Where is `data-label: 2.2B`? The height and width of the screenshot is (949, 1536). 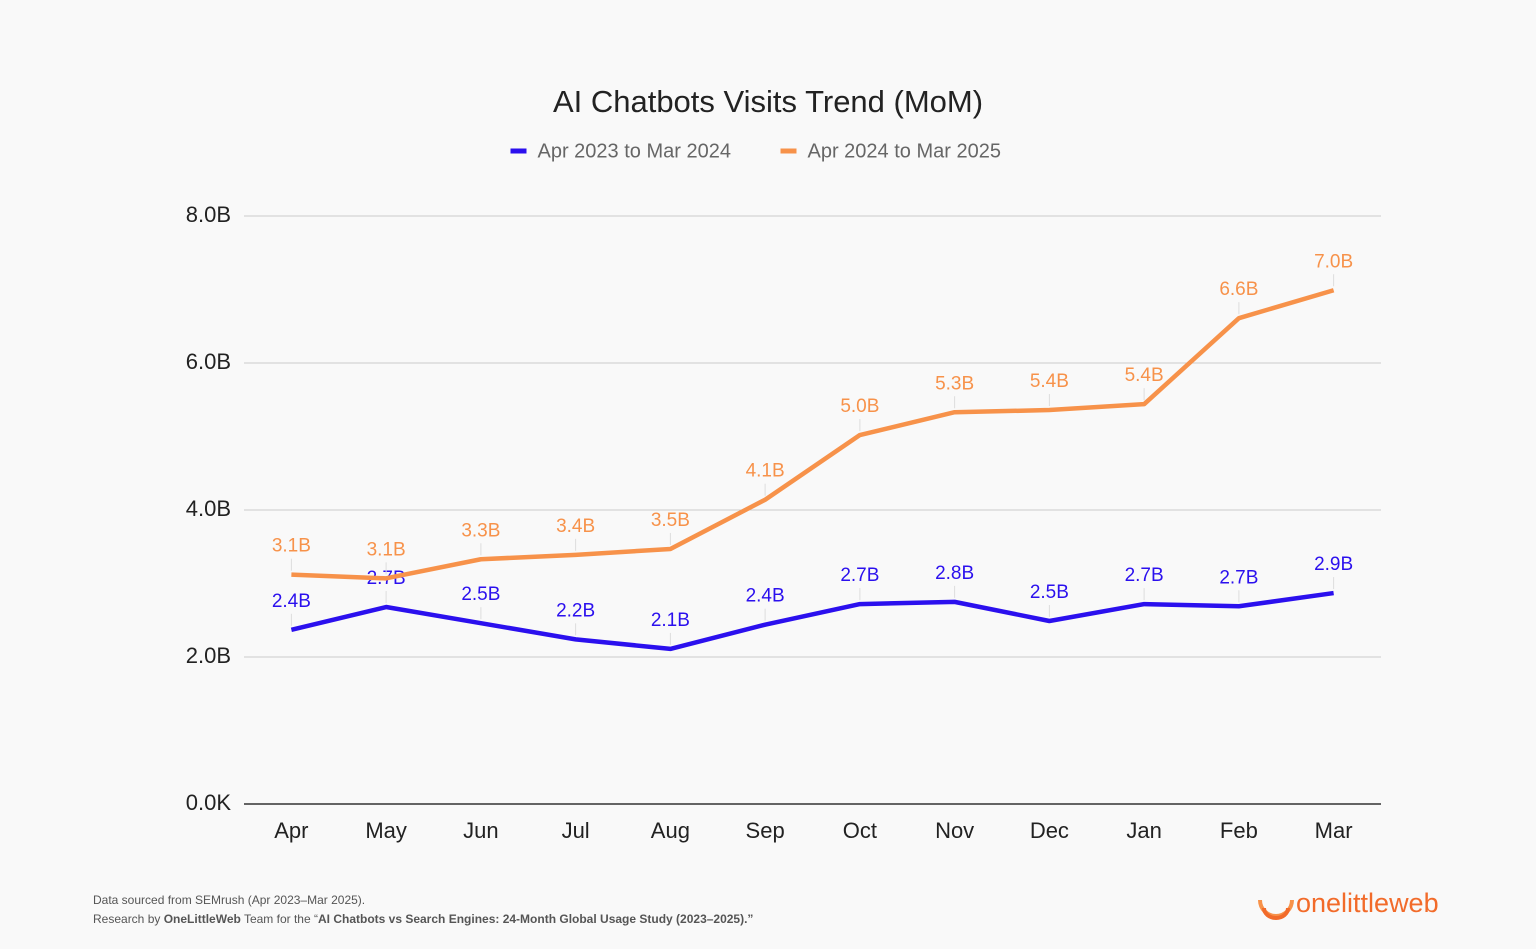 data-label: 2.2B is located at coordinates (575, 610).